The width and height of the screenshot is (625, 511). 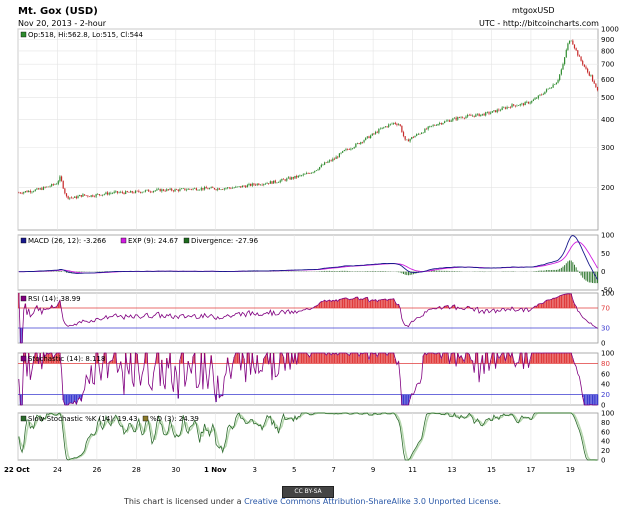 What do you see at coordinates (605, 442) in the screenshot?
I see `y-tick-slow-stochastic: 40` at bounding box center [605, 442].